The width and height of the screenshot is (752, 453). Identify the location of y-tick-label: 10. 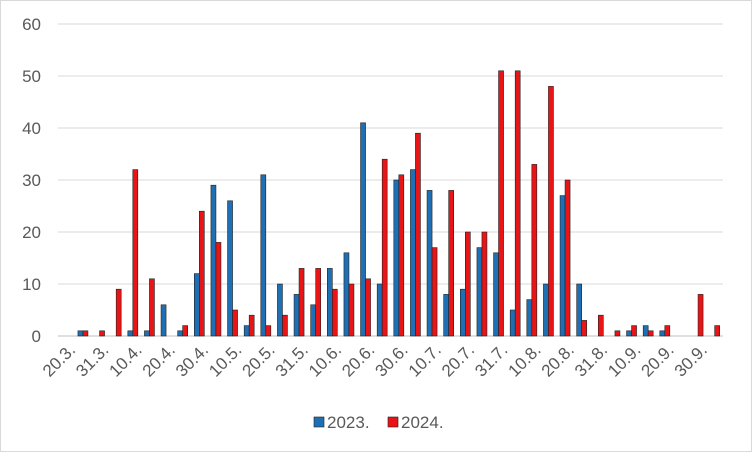
(31, 284).